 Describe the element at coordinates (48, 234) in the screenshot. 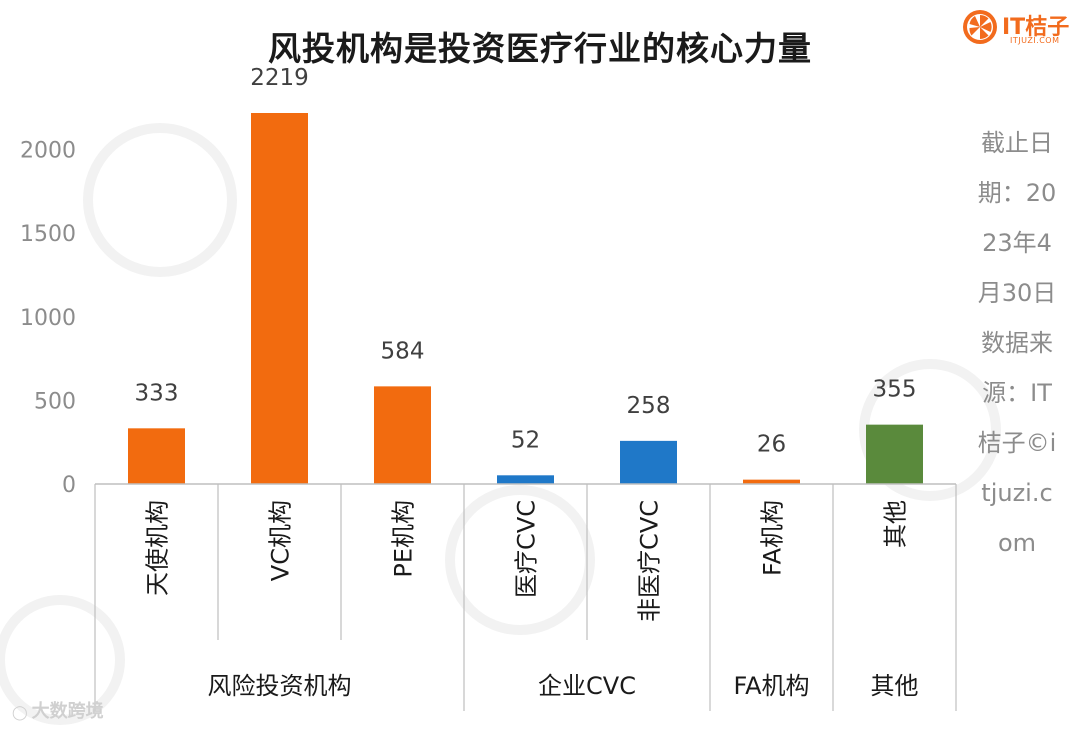

I see `y-tick-label: 1500` at that location.